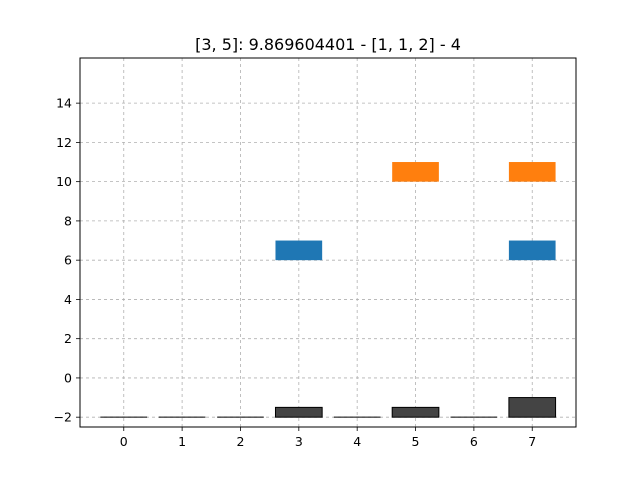 The height and width of the screenshot is (480, 640). I want to click on x-tick-label: 6, so click(474, 441).